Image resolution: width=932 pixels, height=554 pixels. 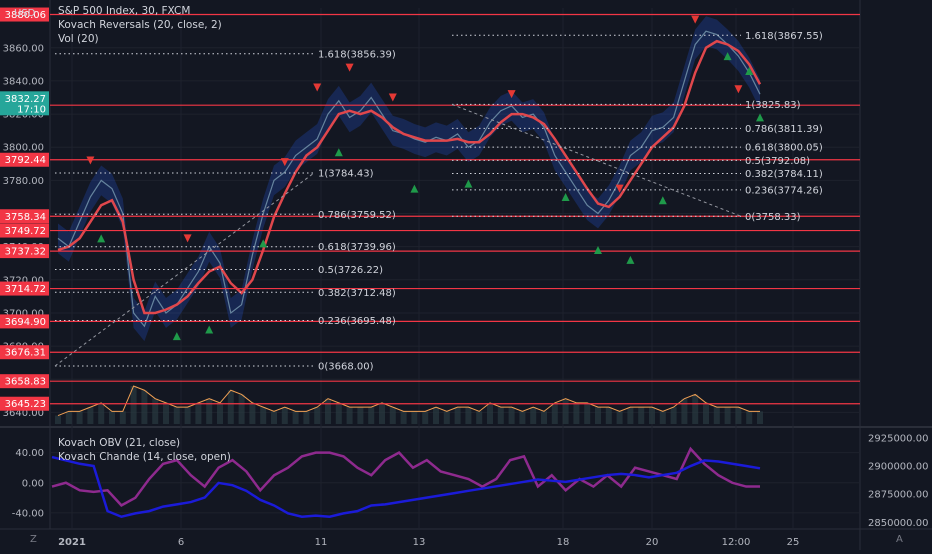 I want to click on lower-left-tick-label: 40.00, so click(x=29, y=453).